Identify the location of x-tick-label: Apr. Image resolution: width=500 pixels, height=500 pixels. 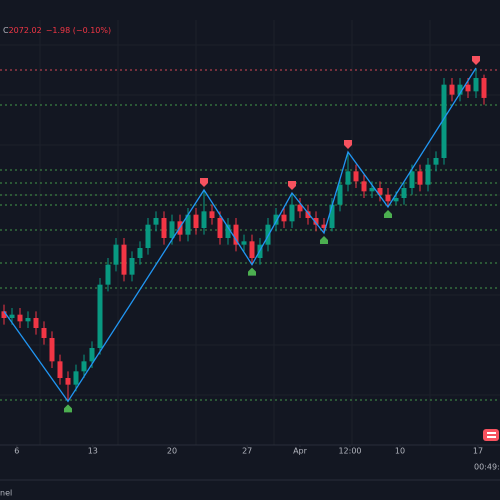
(300, 451).